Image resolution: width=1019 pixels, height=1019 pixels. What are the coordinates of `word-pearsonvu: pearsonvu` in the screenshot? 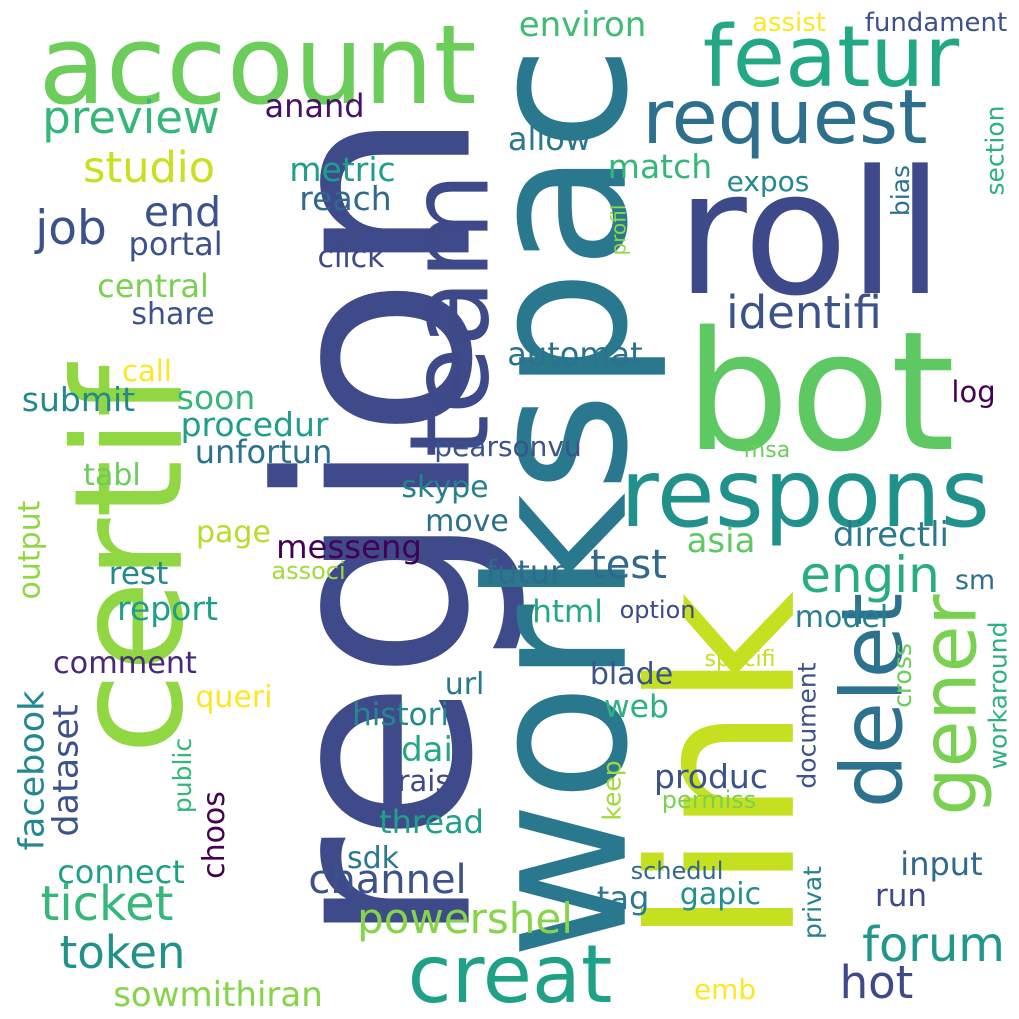 It's located at (508, 446).